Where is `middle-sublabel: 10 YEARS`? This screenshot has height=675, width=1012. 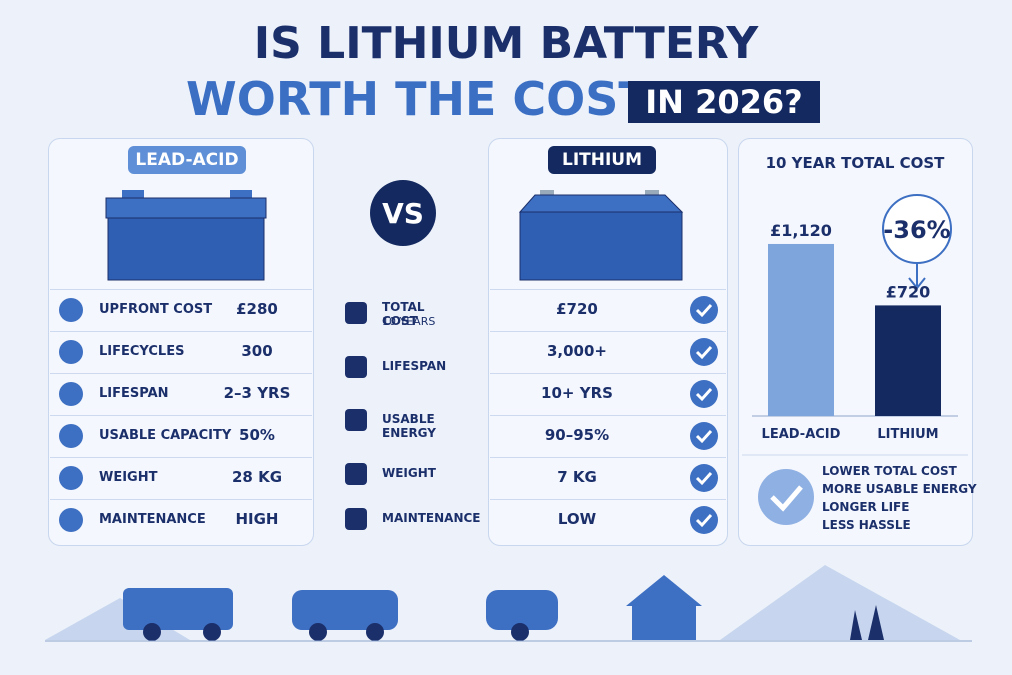
middle-sublabel: 10 YEARS is located at coordinates (409, 321).